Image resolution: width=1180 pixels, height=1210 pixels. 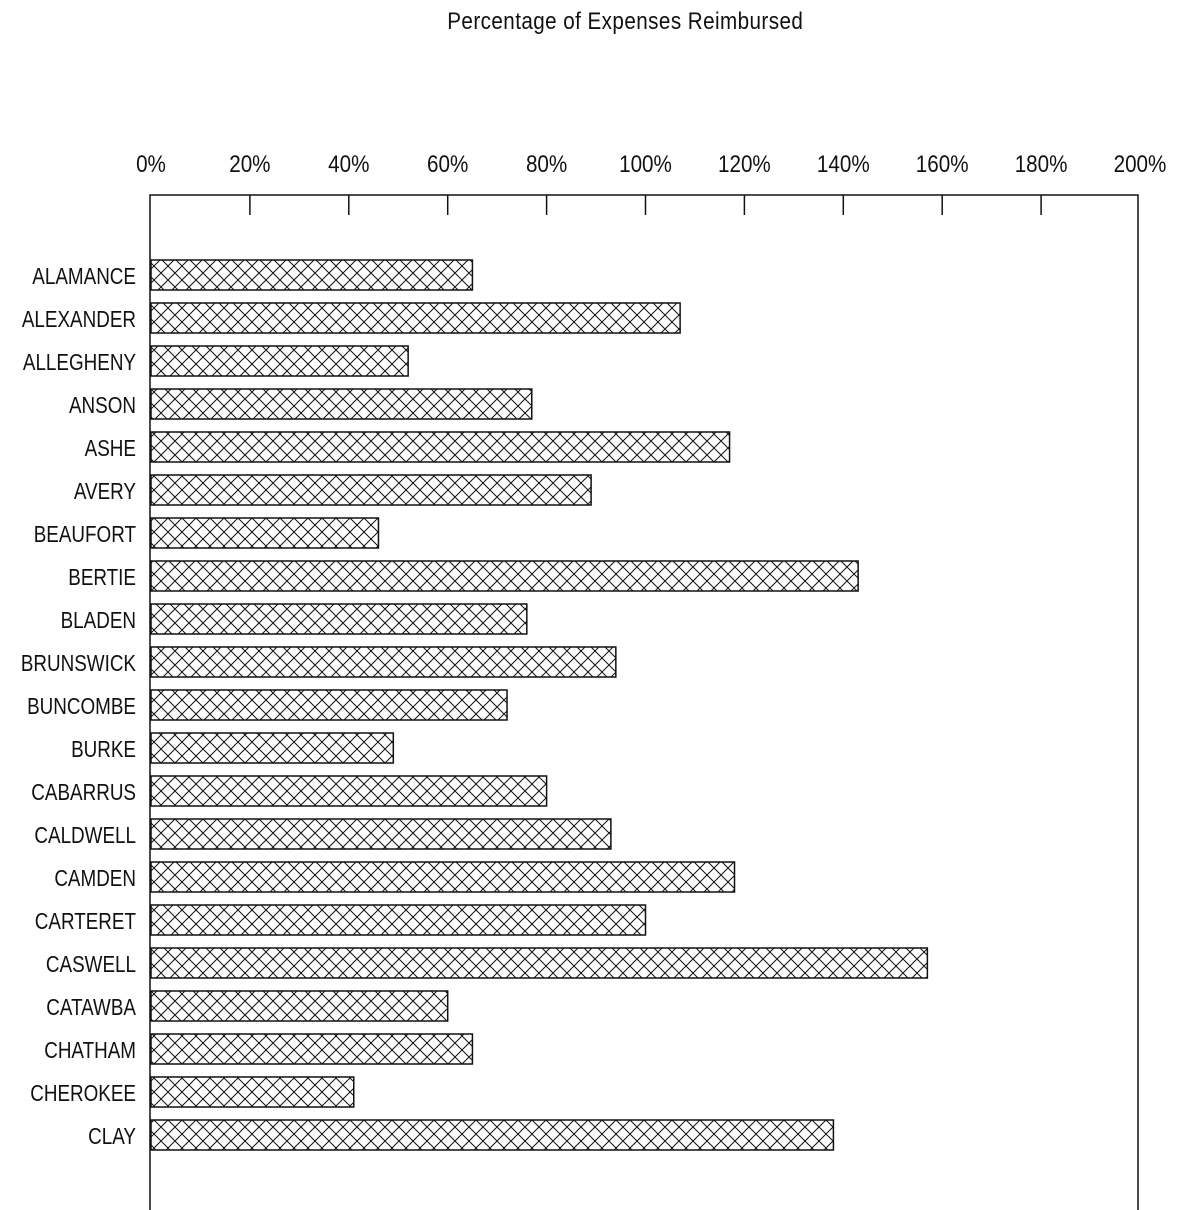 I want to click on chart-title: Percentage of Expenses Reimbursed, so click(x=625, y=21).